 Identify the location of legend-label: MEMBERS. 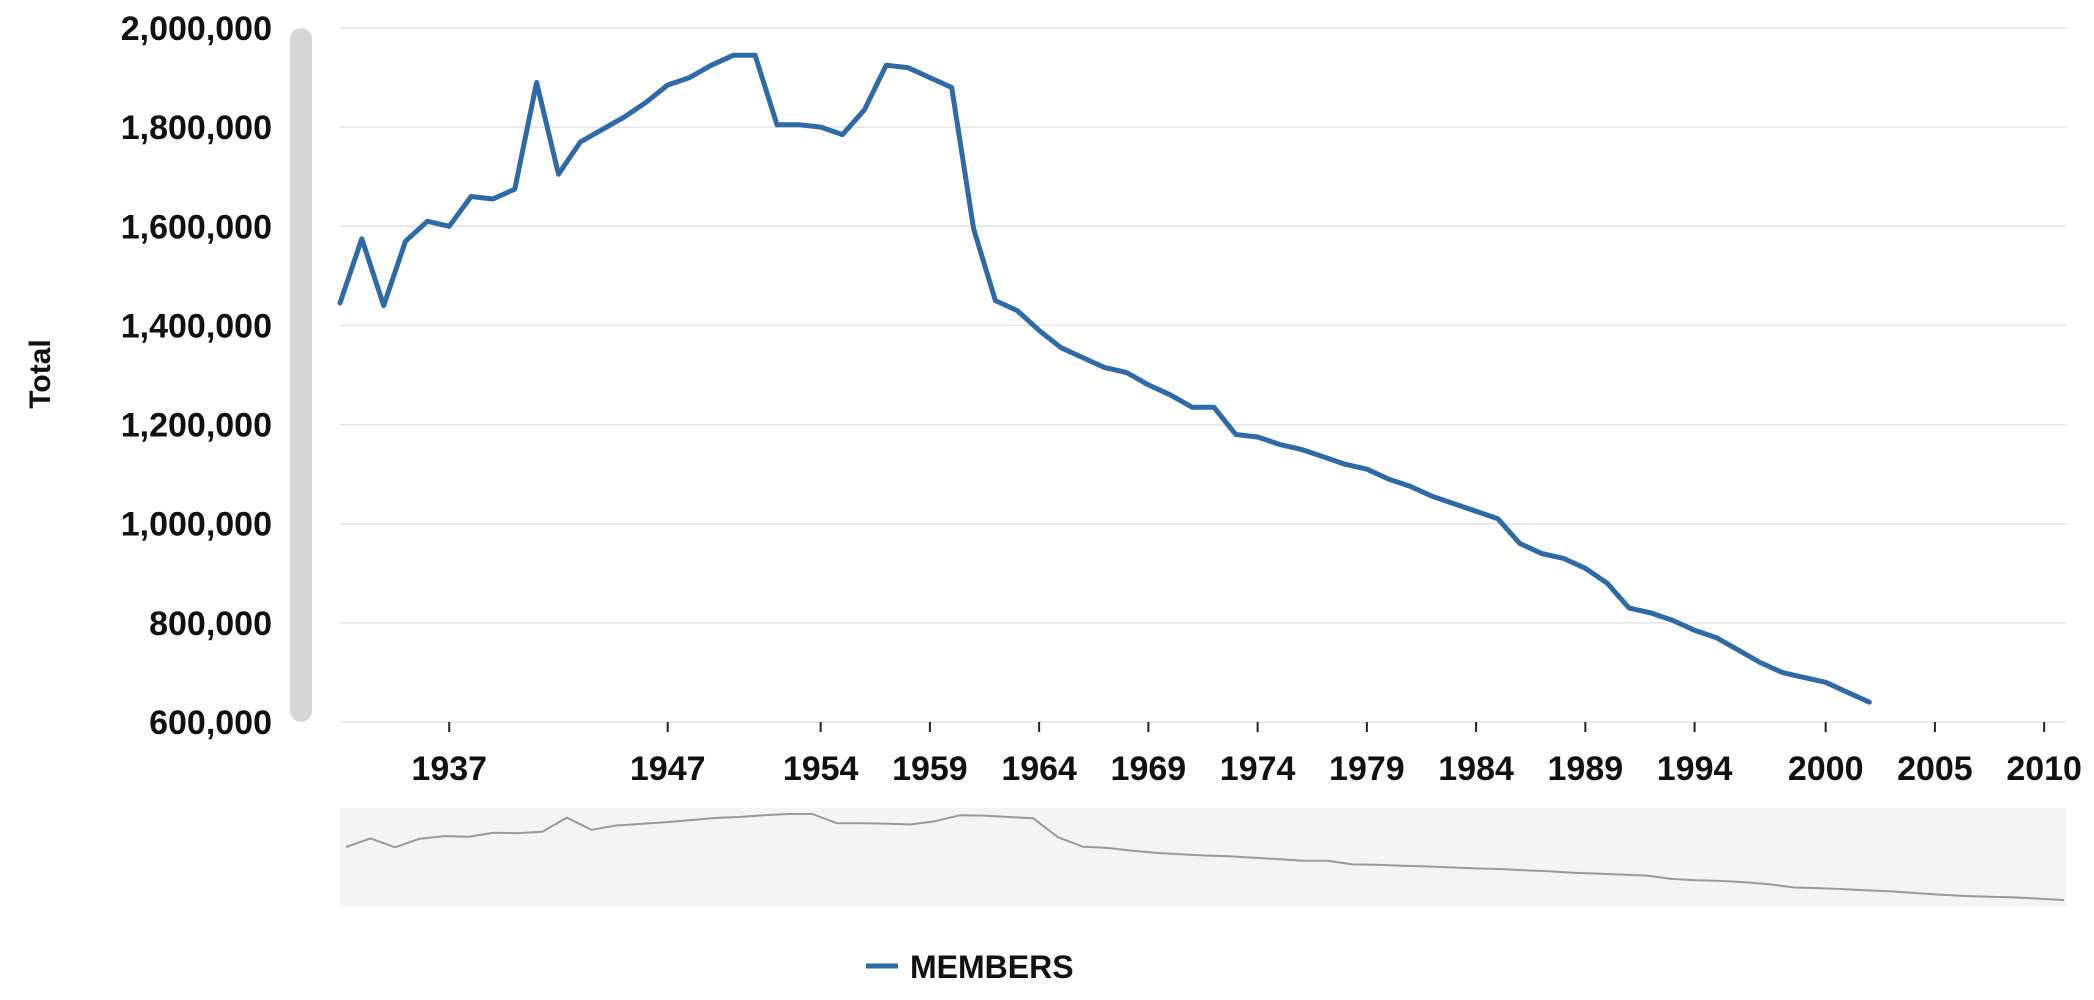
(992, 967).